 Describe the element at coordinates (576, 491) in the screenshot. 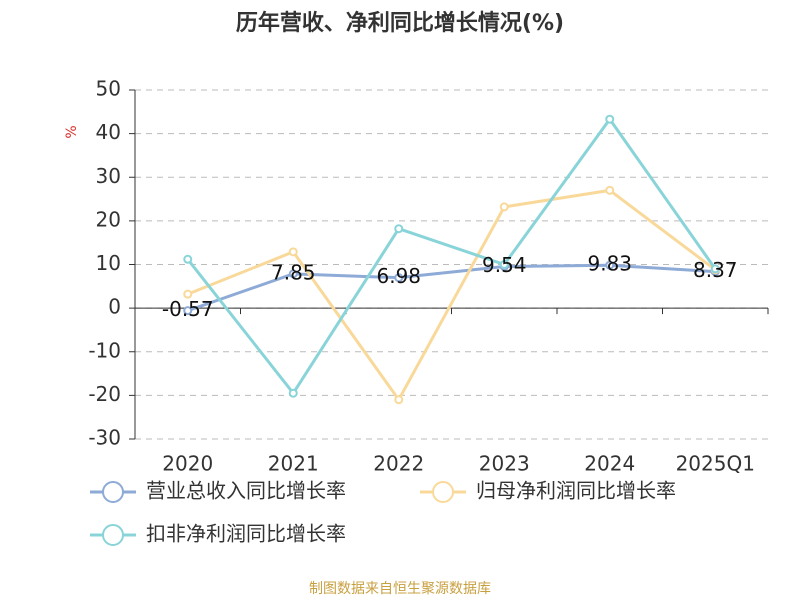

I see `legend-label: 归母净利润同比增长率` at that location.